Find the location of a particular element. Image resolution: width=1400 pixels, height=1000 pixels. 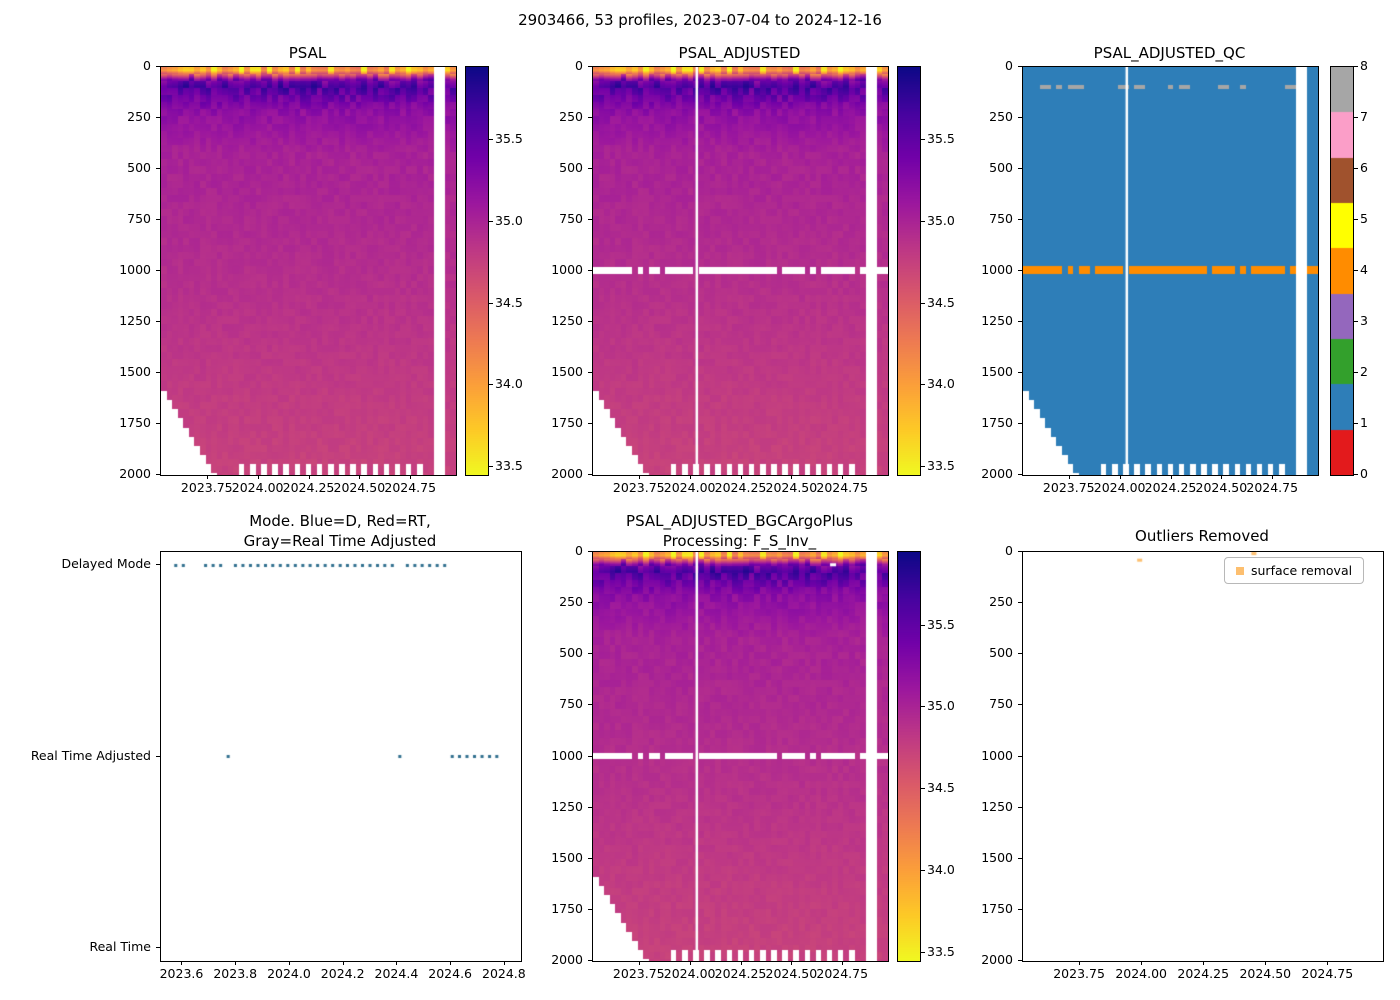

x-tick-label: 2024.0 is located at coordinates (289, 973).